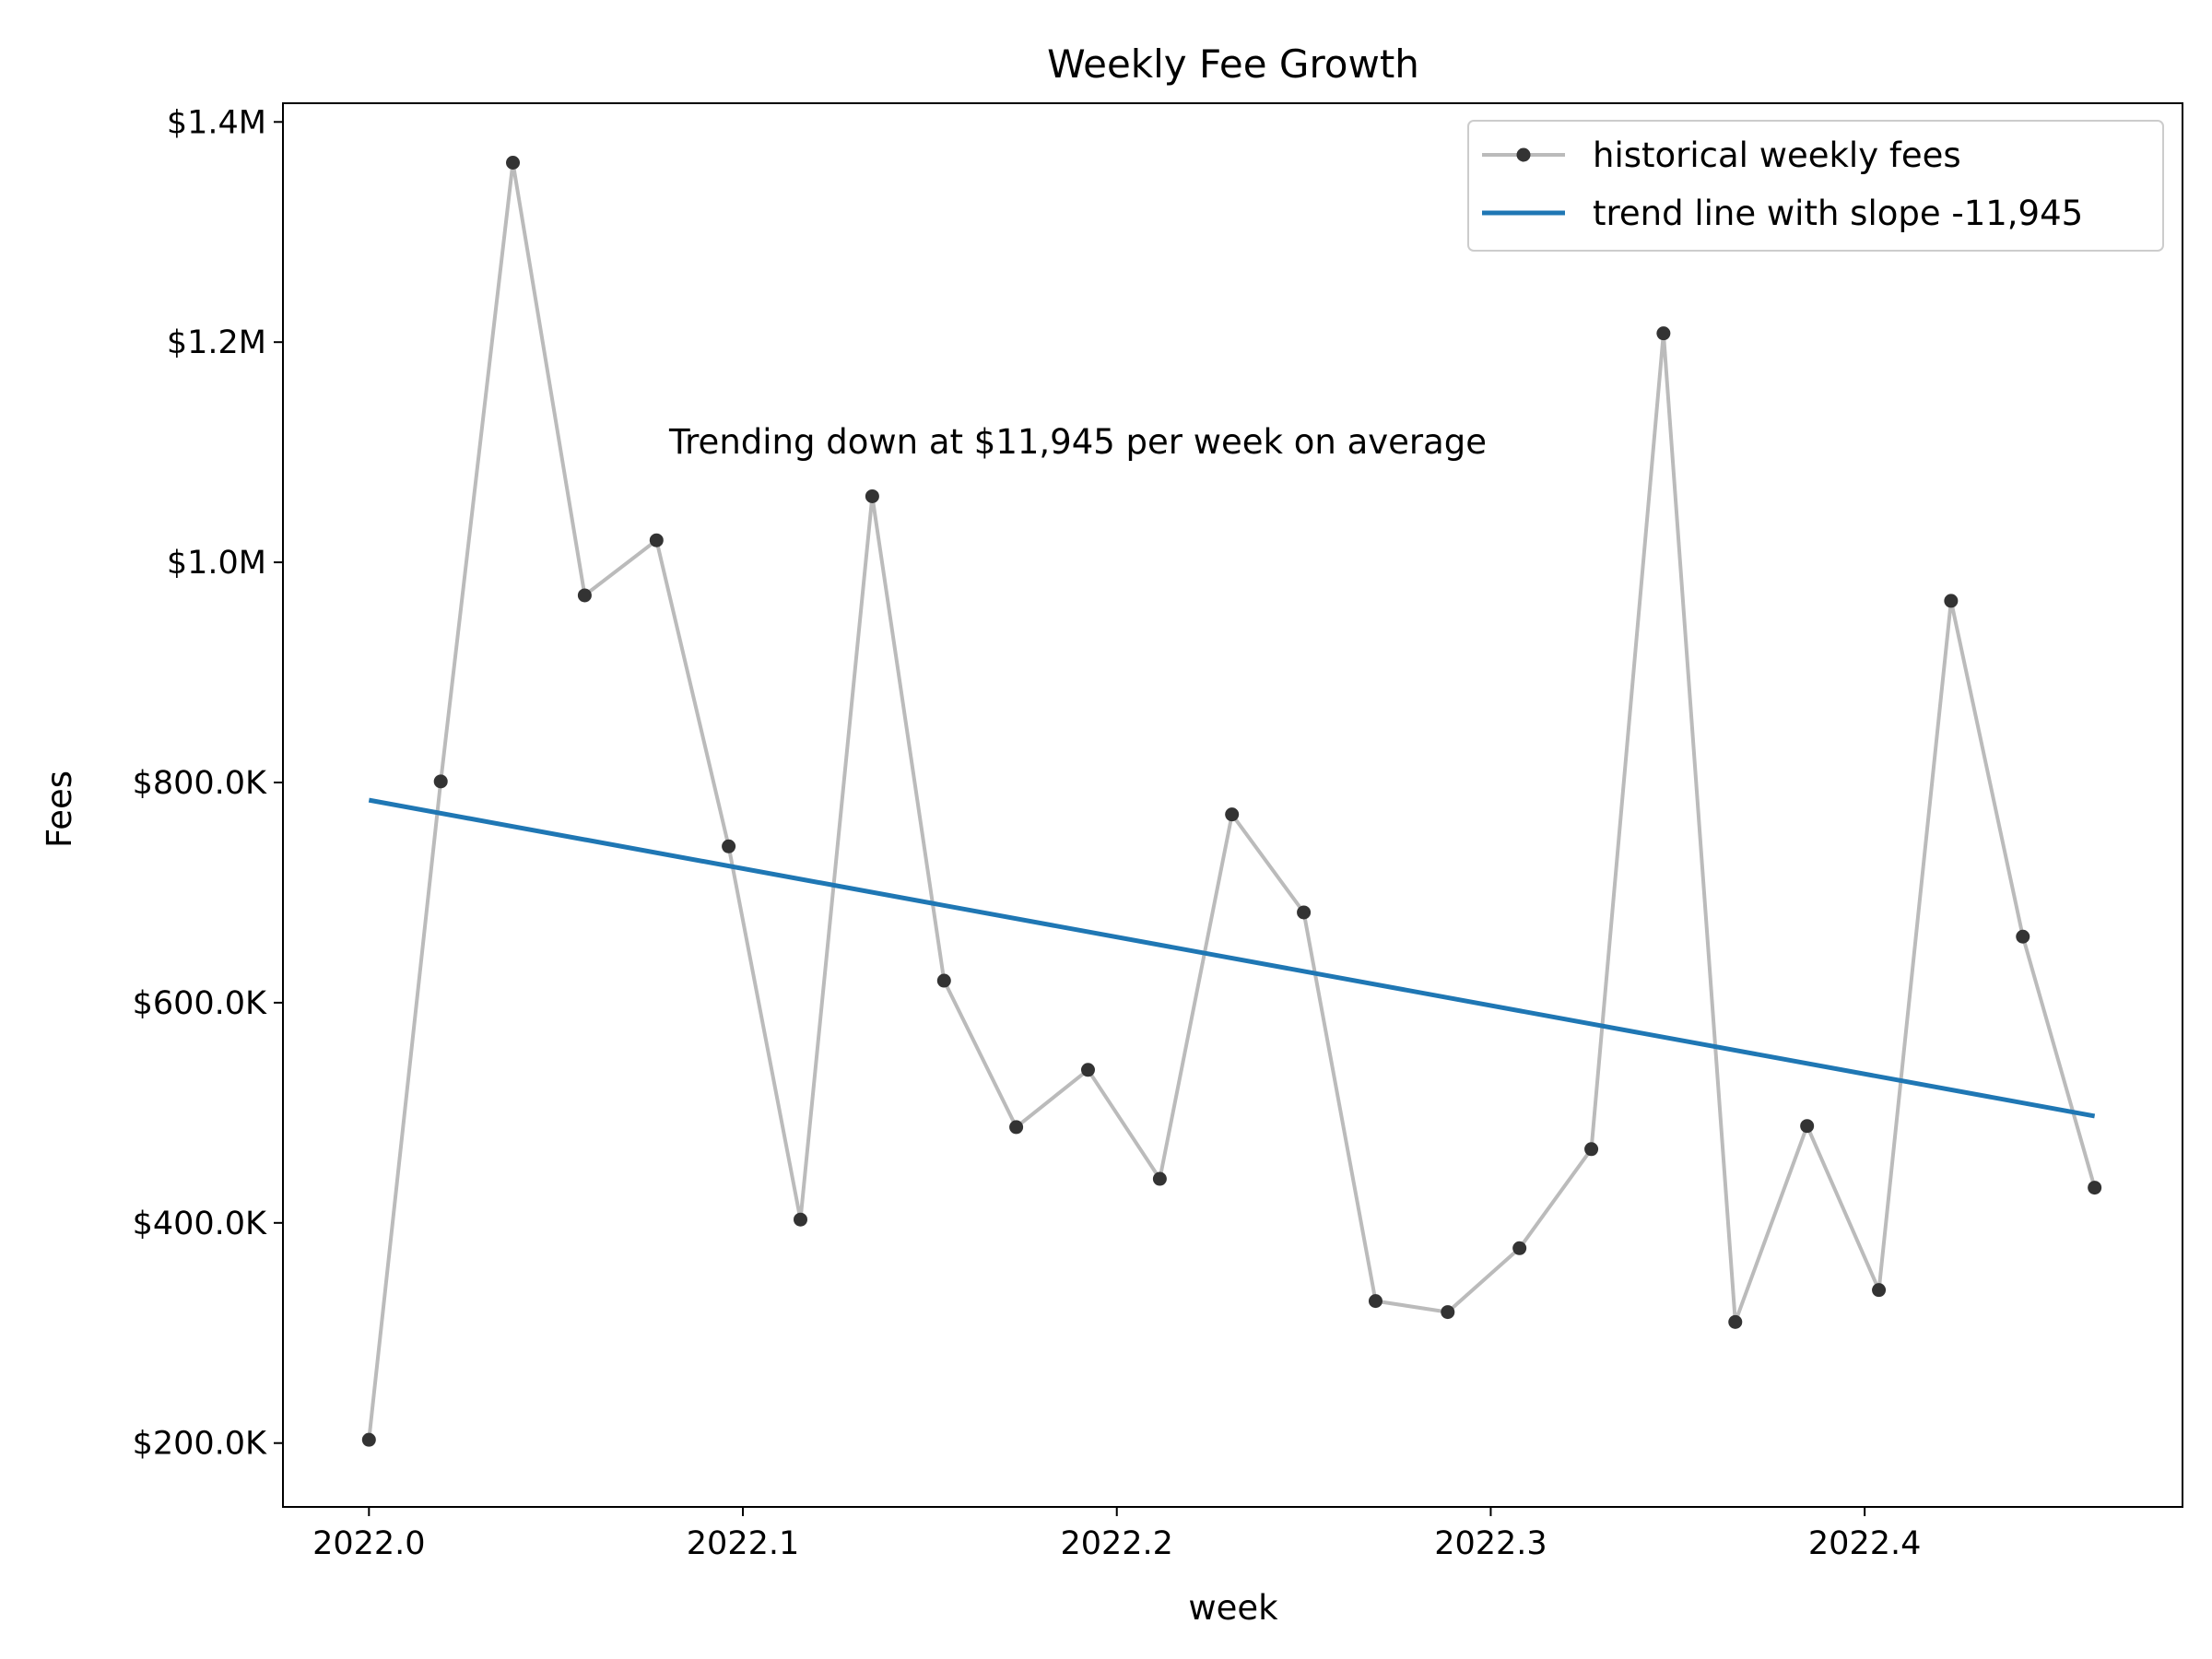 Image resolution: width=2212 pixels, height=1659 pixels. Describe the element at coordinates (216, 122) in the screenshot. I see `y-tick-label: $1.4M` at that location.